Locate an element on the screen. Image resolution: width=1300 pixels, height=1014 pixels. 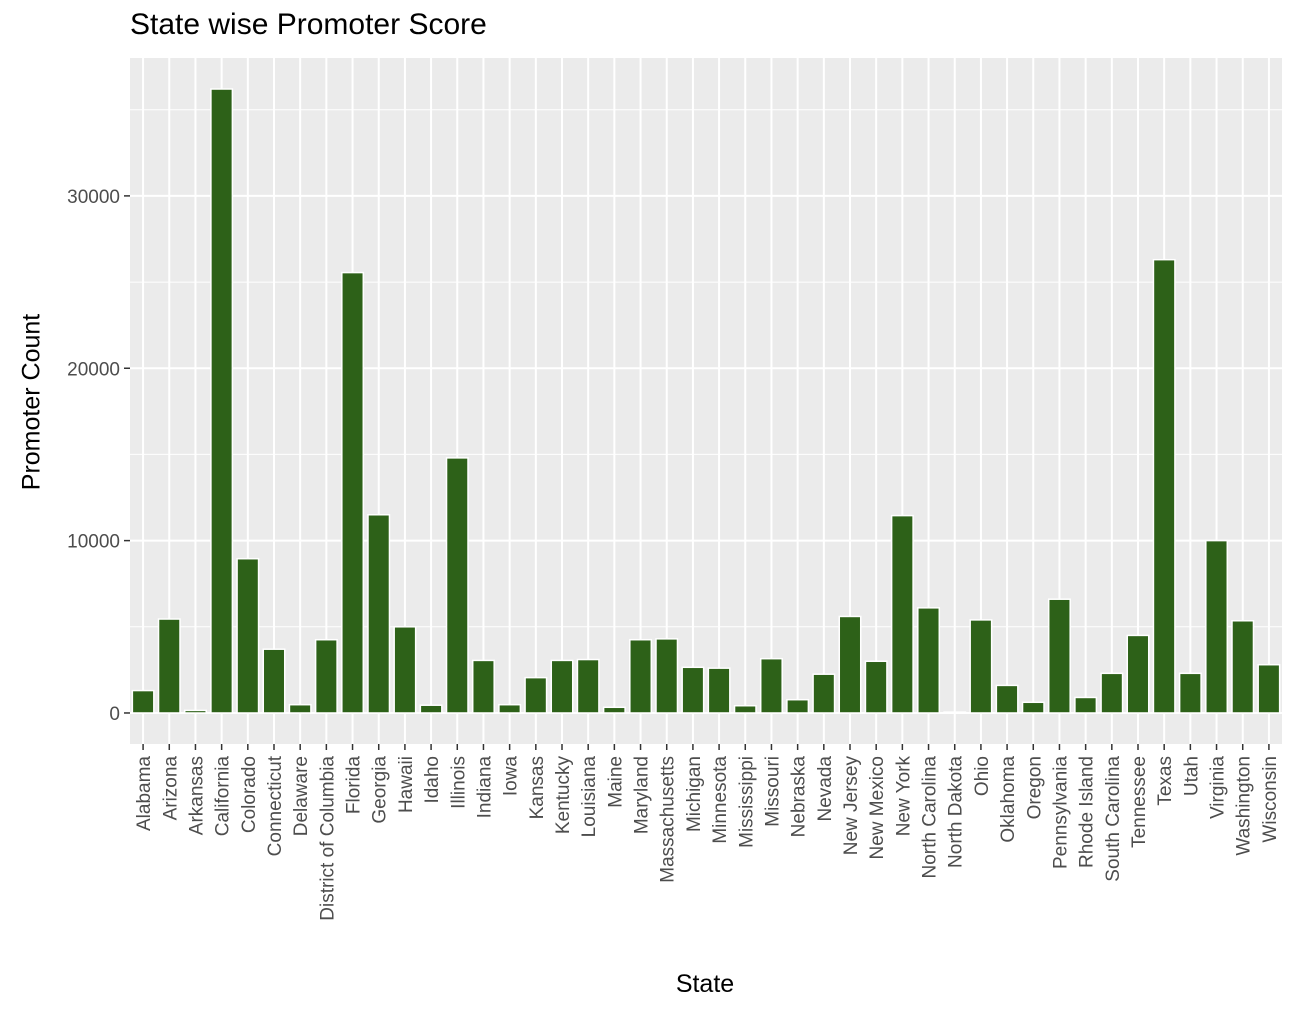
x-tick-label: Michigan is located at coordinates (694, 794).